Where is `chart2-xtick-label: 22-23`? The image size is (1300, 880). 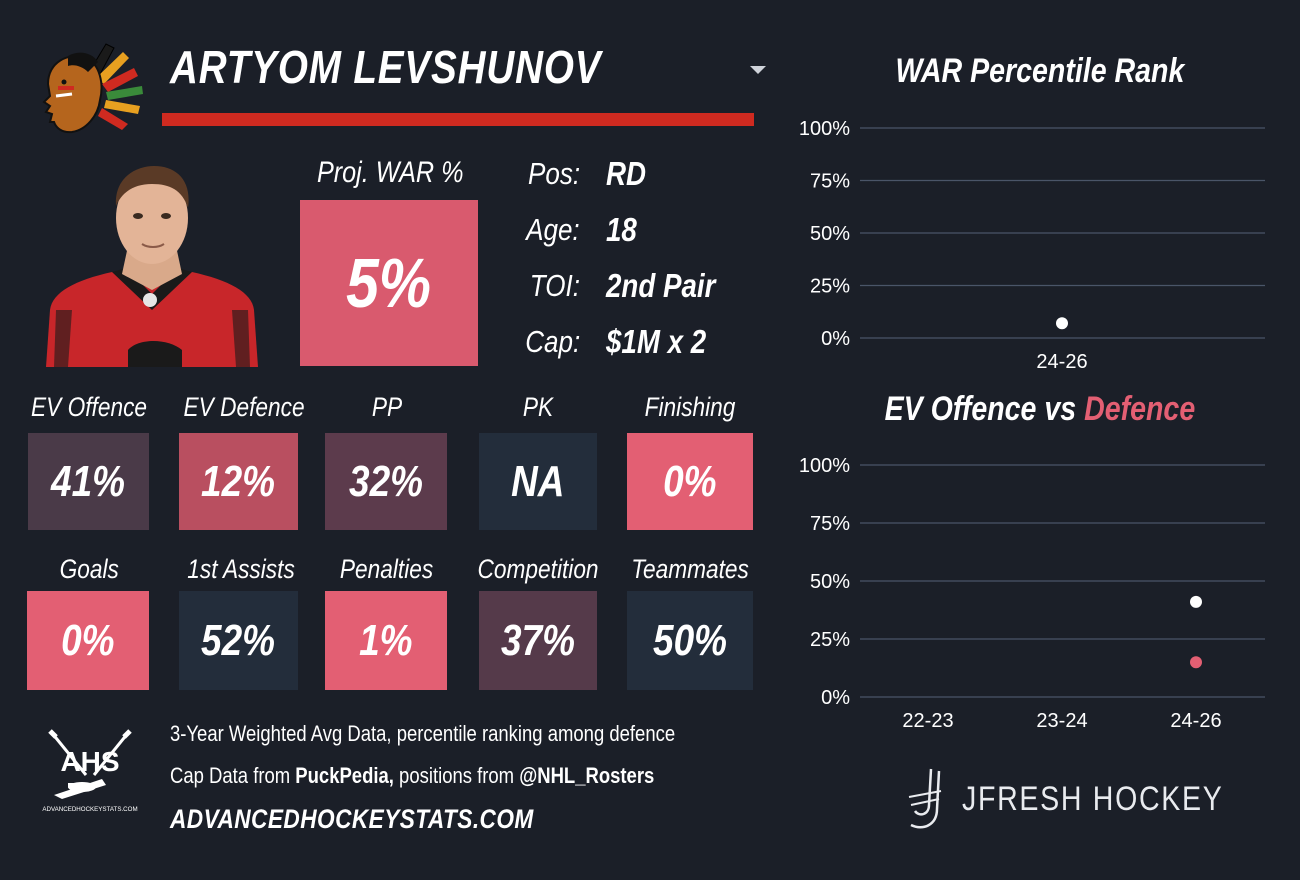 chart2-xtick-label: 22-23 is located at coordinates (927, 721).